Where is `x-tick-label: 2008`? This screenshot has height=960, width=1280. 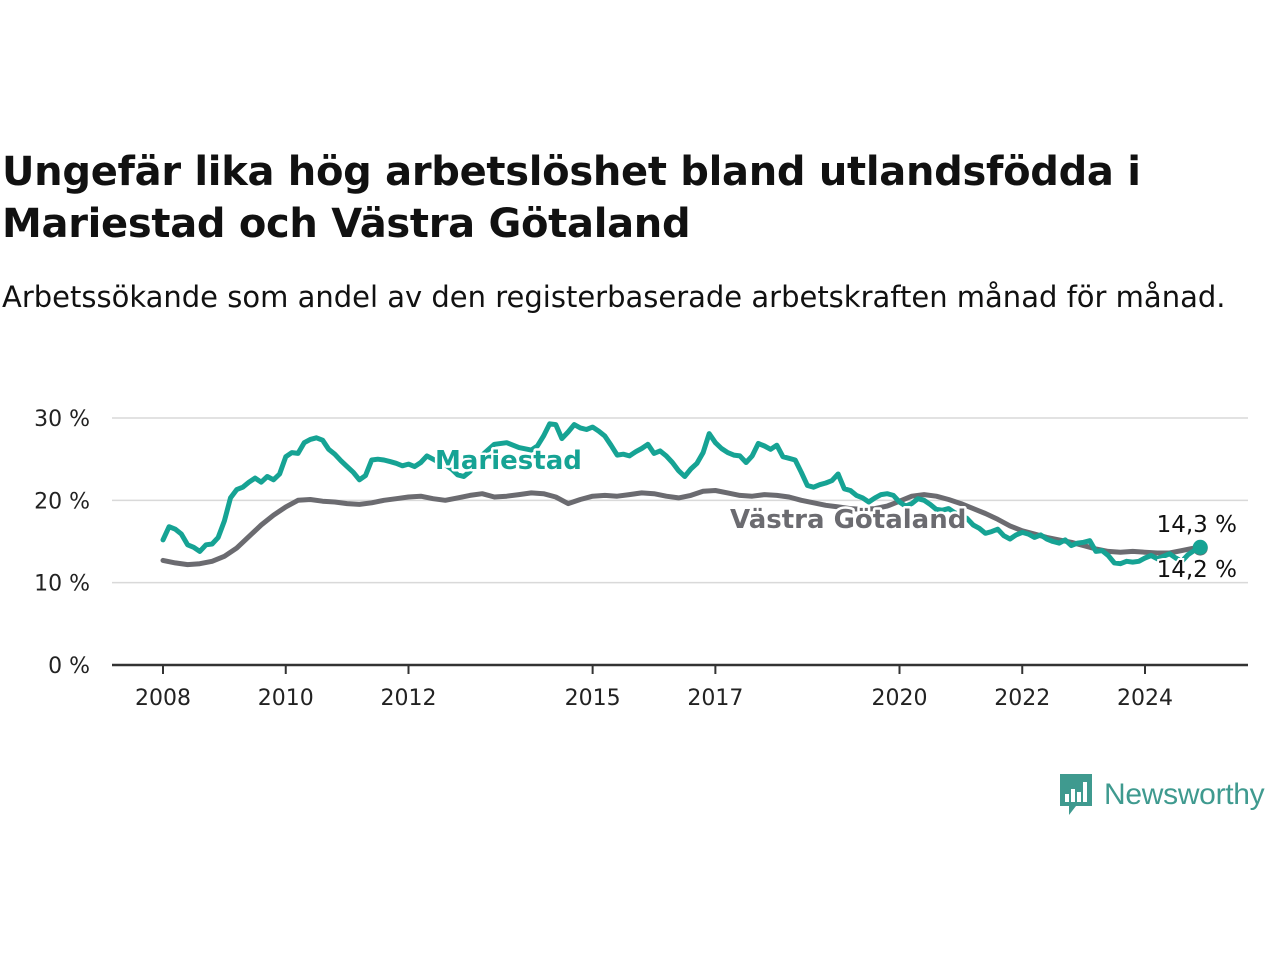
x-tick-label: 2008 is located at coordinates (163, 698).